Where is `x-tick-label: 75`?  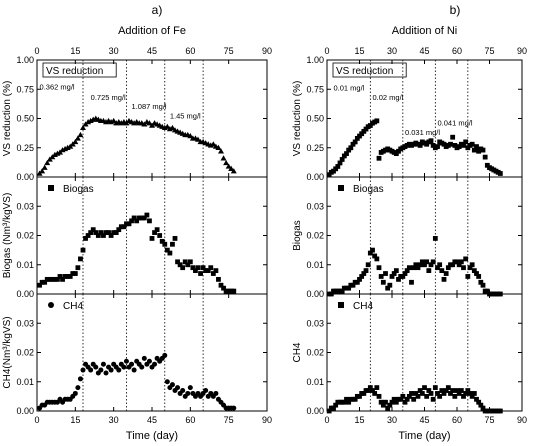 x-tick-label: 75 is located at coordinates (489, 420).